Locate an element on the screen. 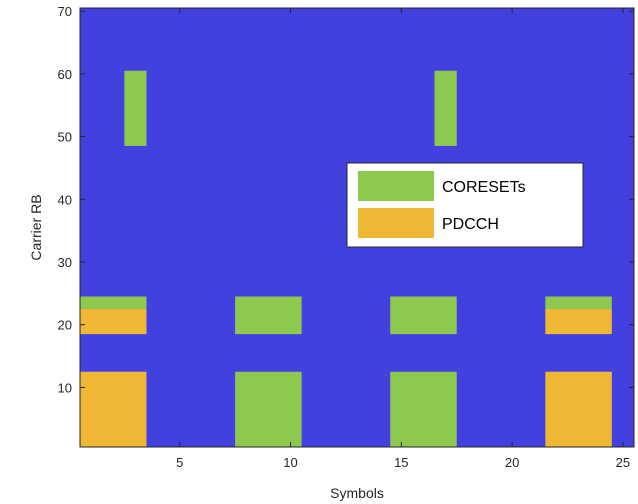  legend-swatch-pdcch is located at coordinates (396, 223).